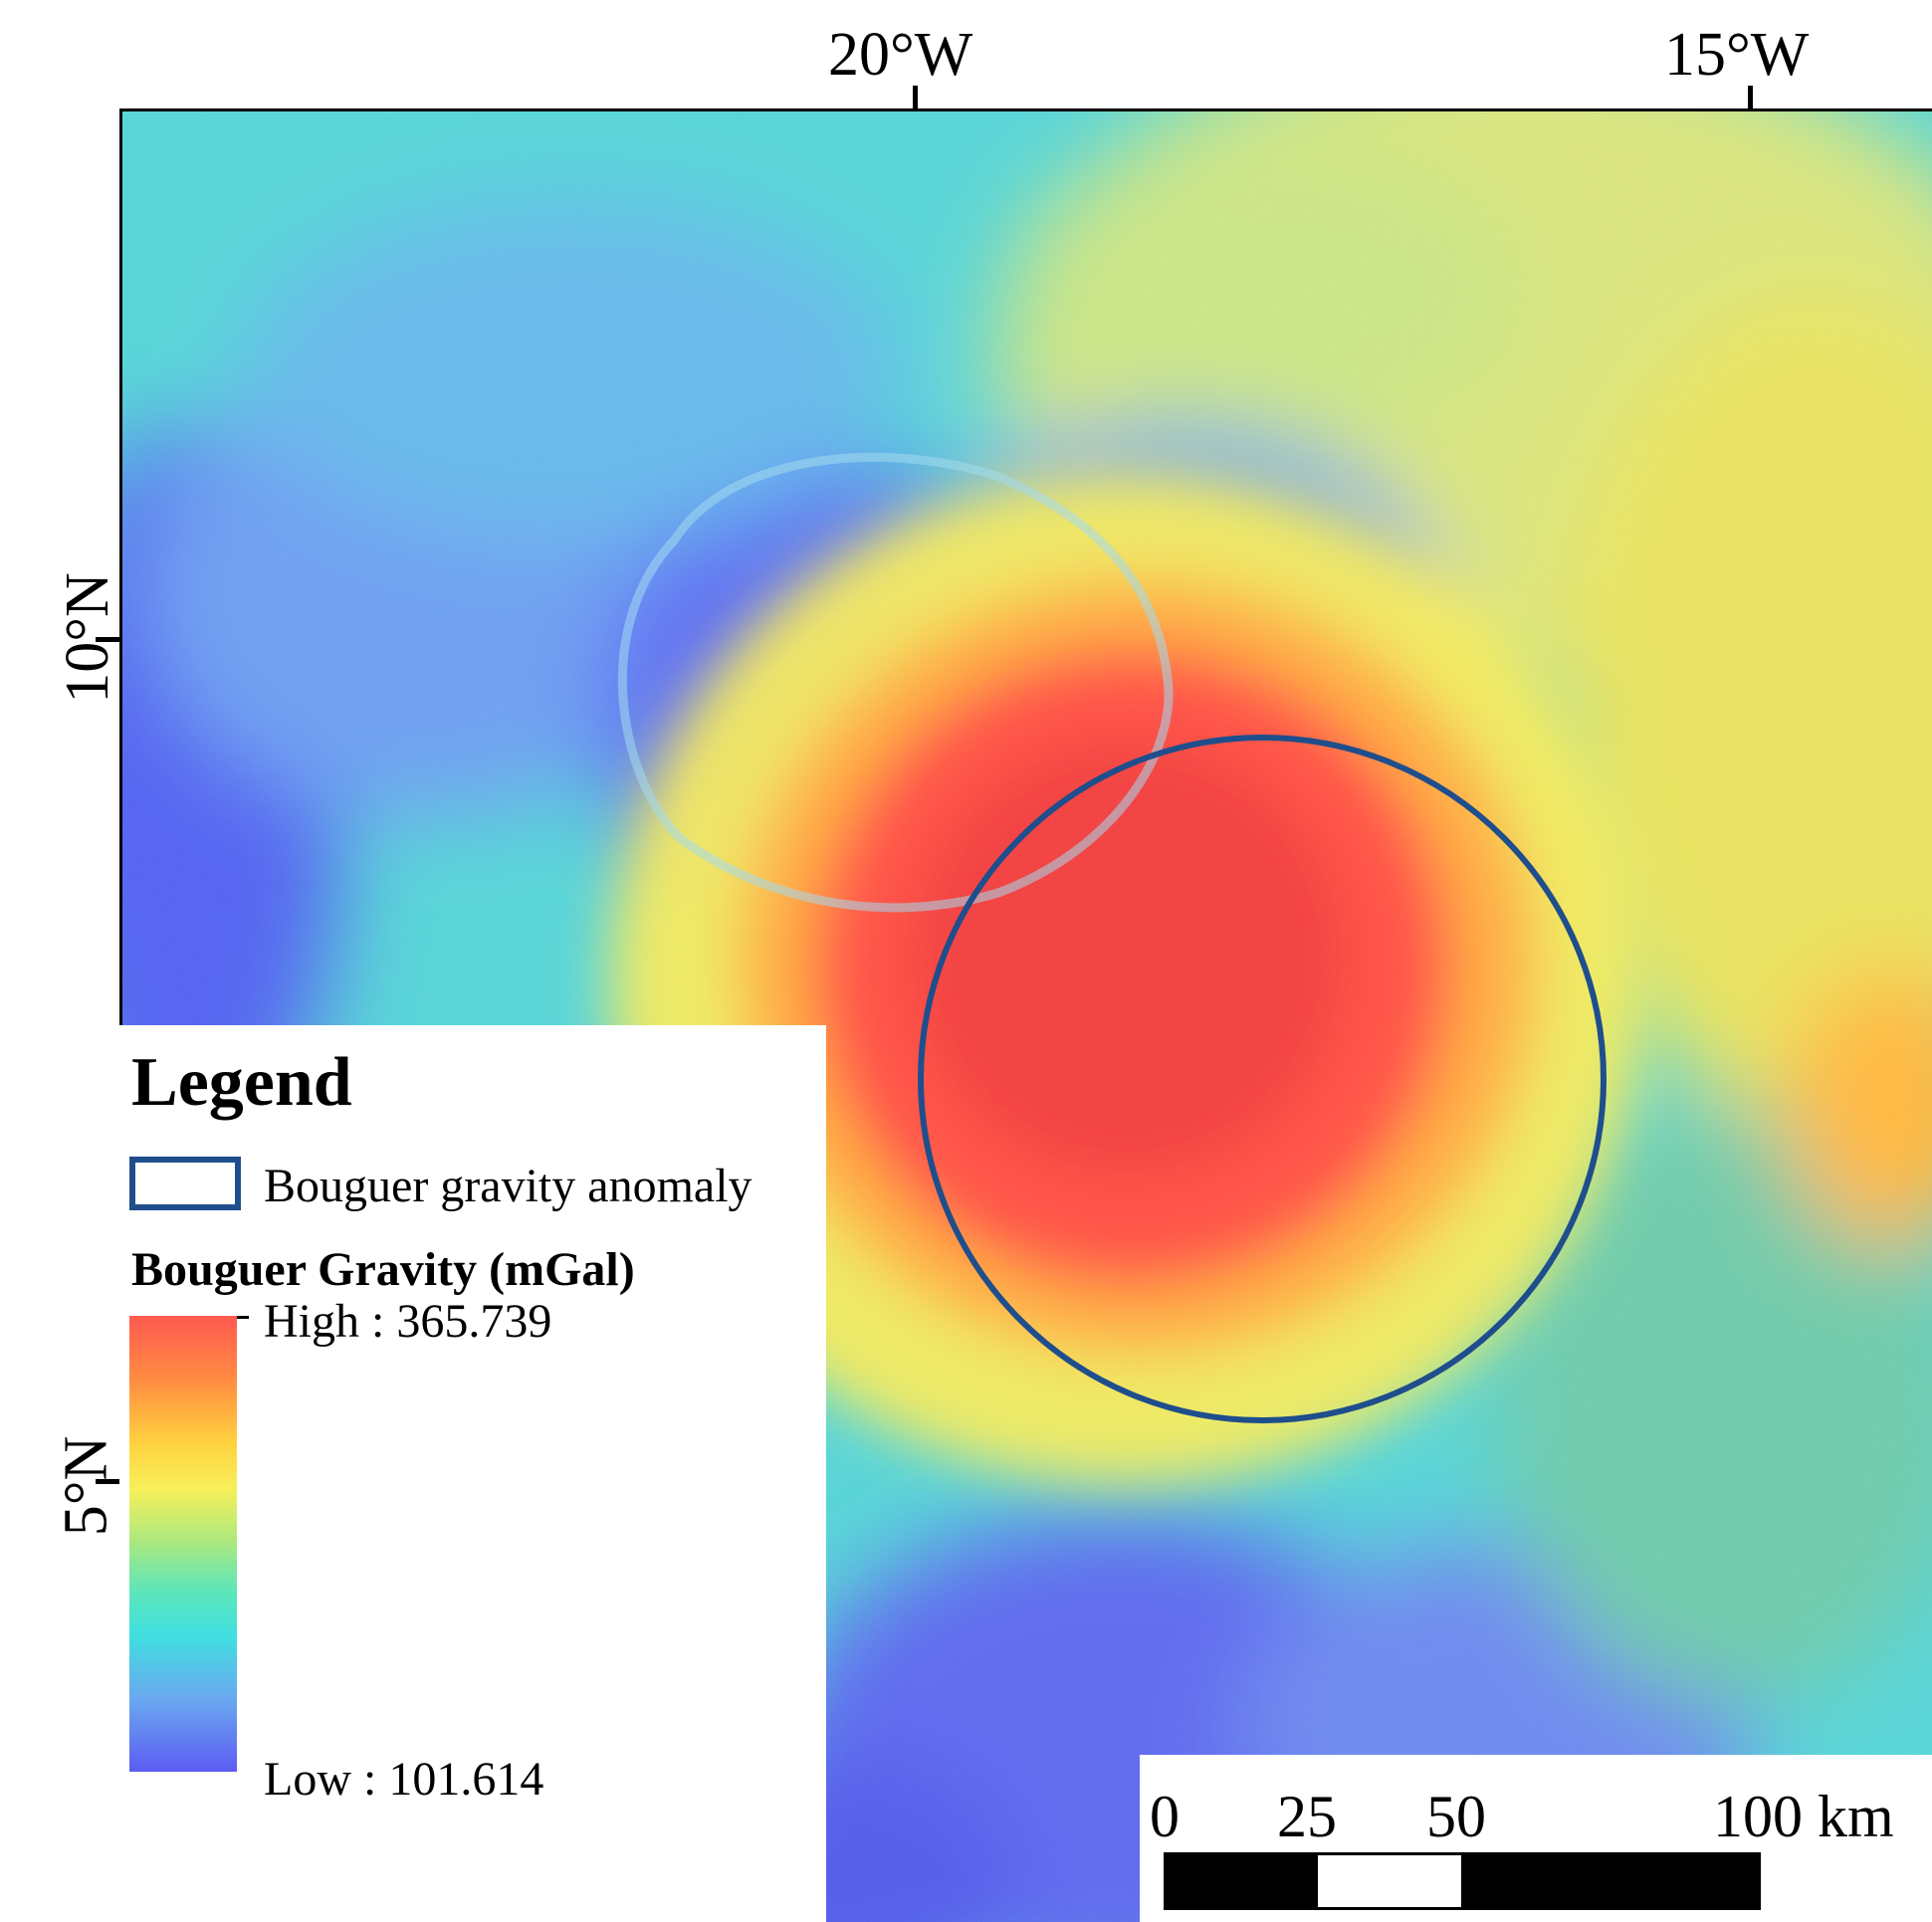 This screenshot has width=1932, height=1922. Describe the element at coordinates (1456, 1816) in the screenshot. I see `scale-label-50: 50` at that location.